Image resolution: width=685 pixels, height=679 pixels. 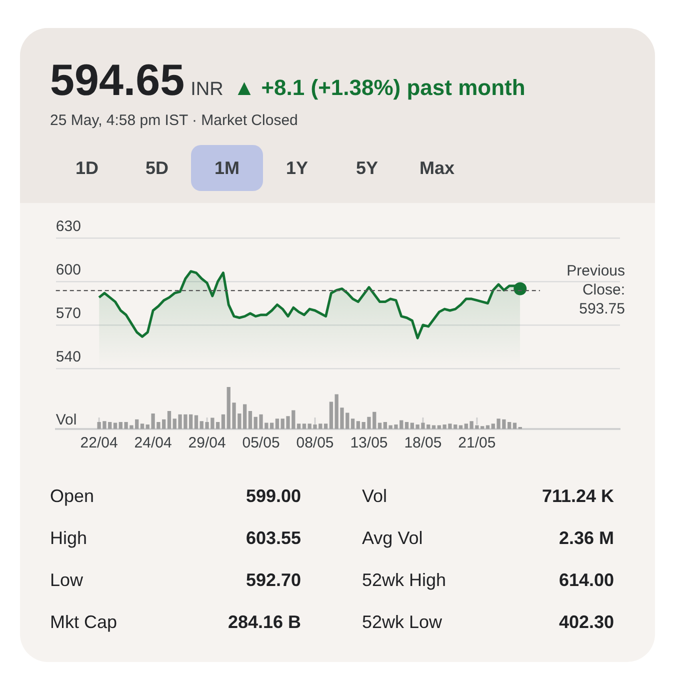 I want to click on y-tick-label: 570, so click(x=68, y=313).